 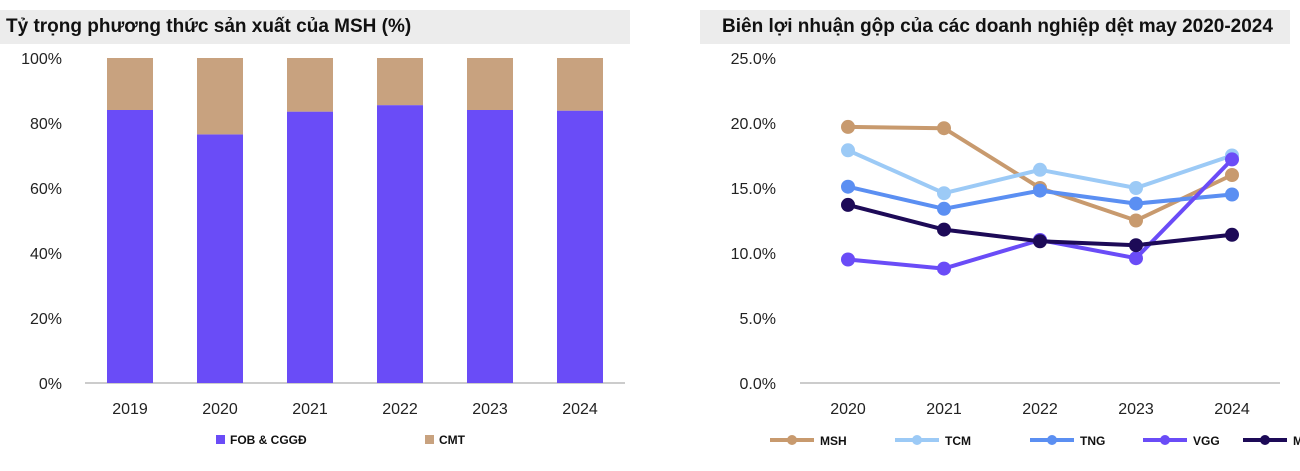 I want to click on x-tick-label: 2019, so click(x=130, y=409).